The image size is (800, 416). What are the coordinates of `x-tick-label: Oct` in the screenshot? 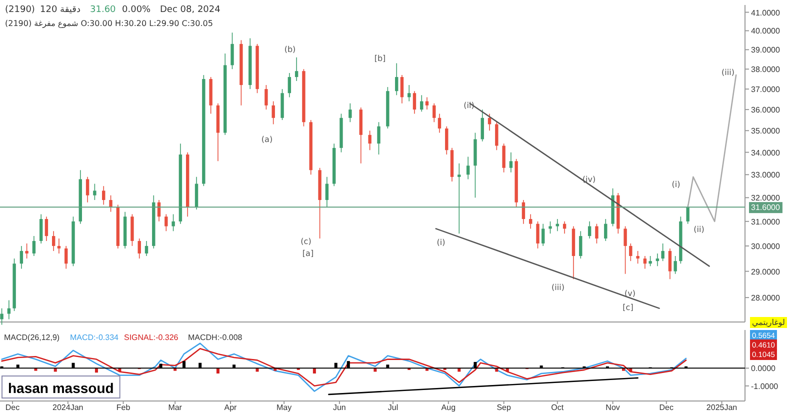 It's located at (557, 407).